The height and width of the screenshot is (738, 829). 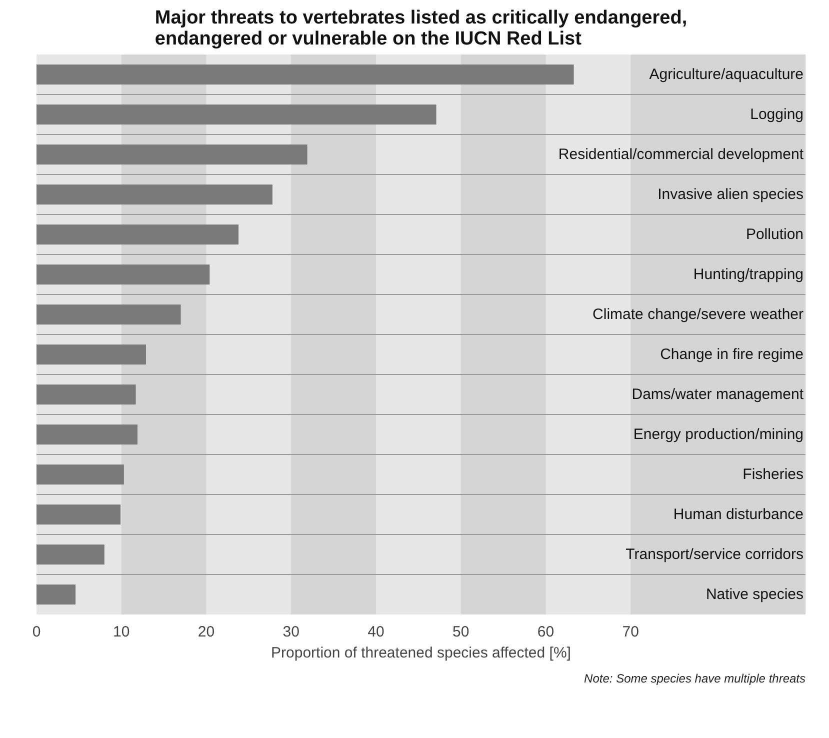 What do you see at coordinates (630, 632) in the screenshot?
I see `x-tick-label: 70` at bounding box center [630, 632].